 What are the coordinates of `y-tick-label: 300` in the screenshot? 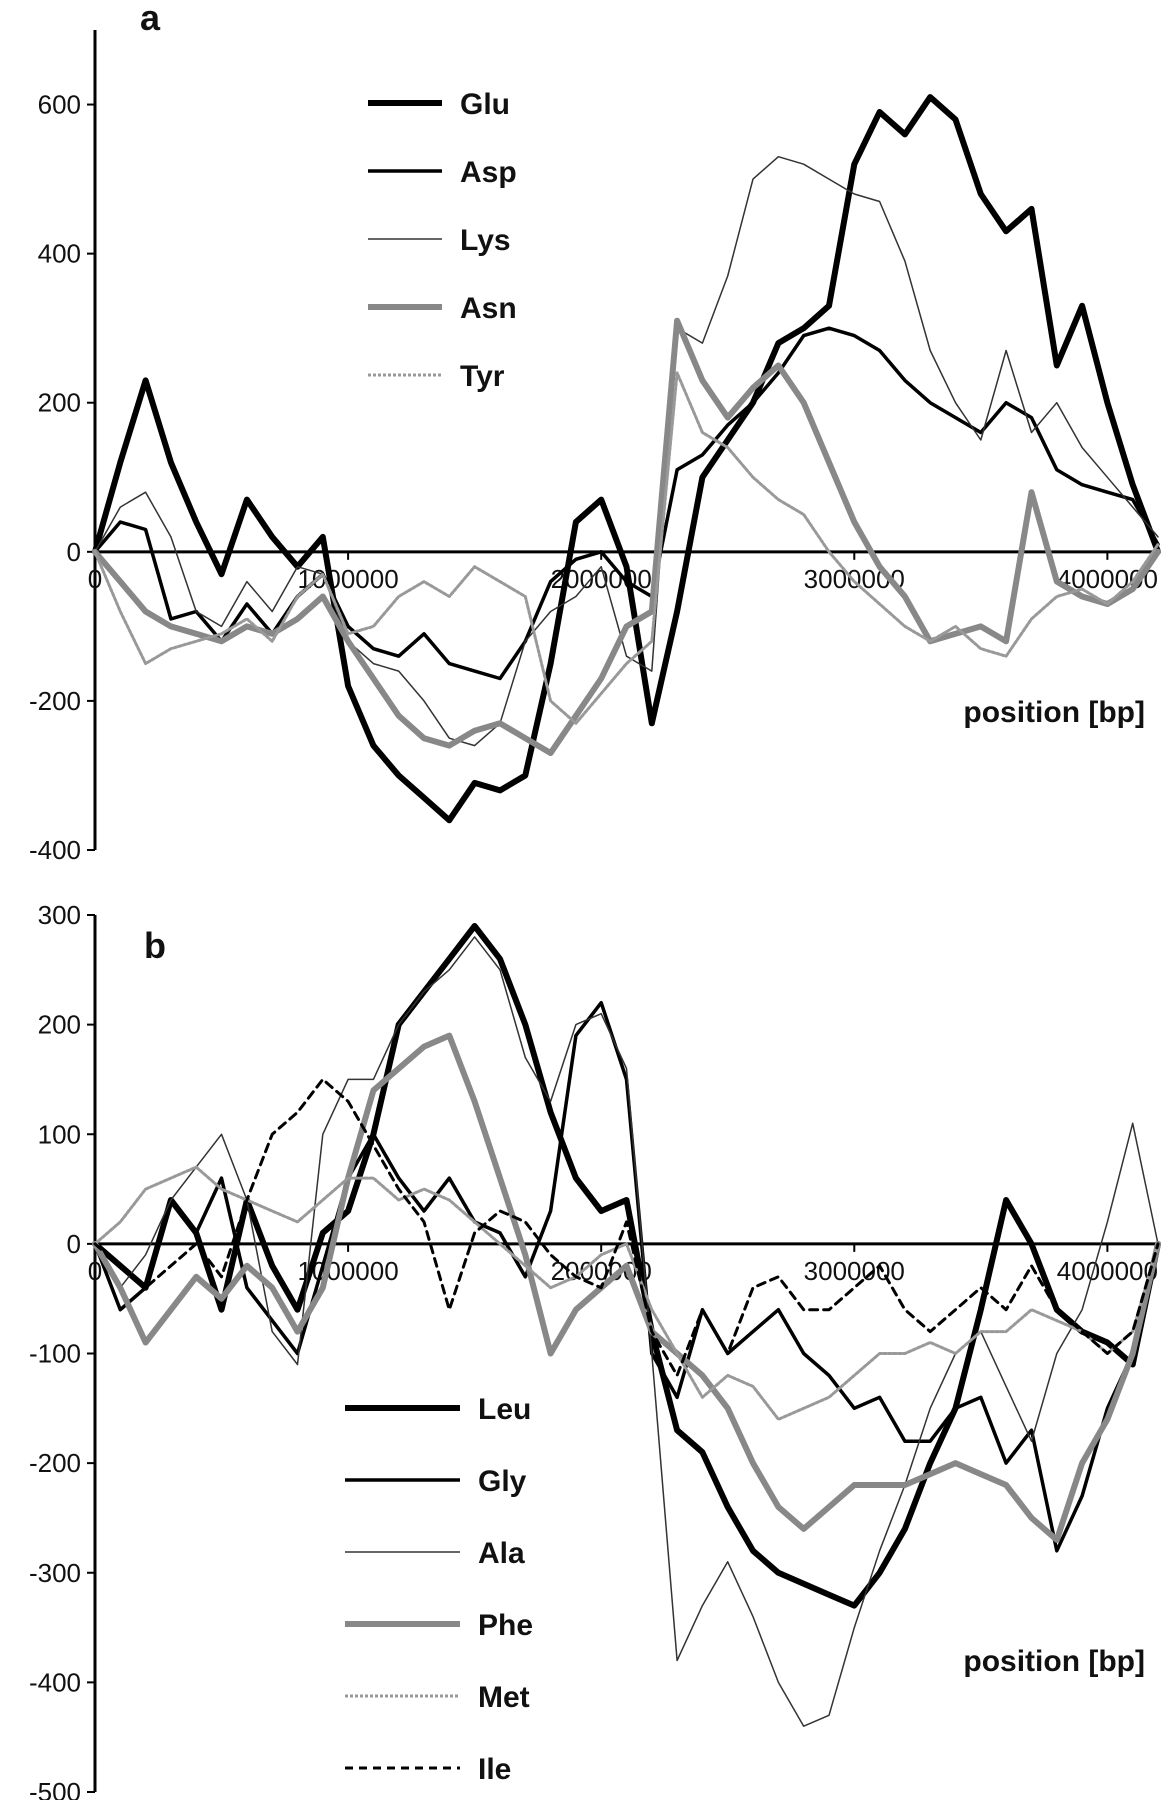 It's located at (59, 915).